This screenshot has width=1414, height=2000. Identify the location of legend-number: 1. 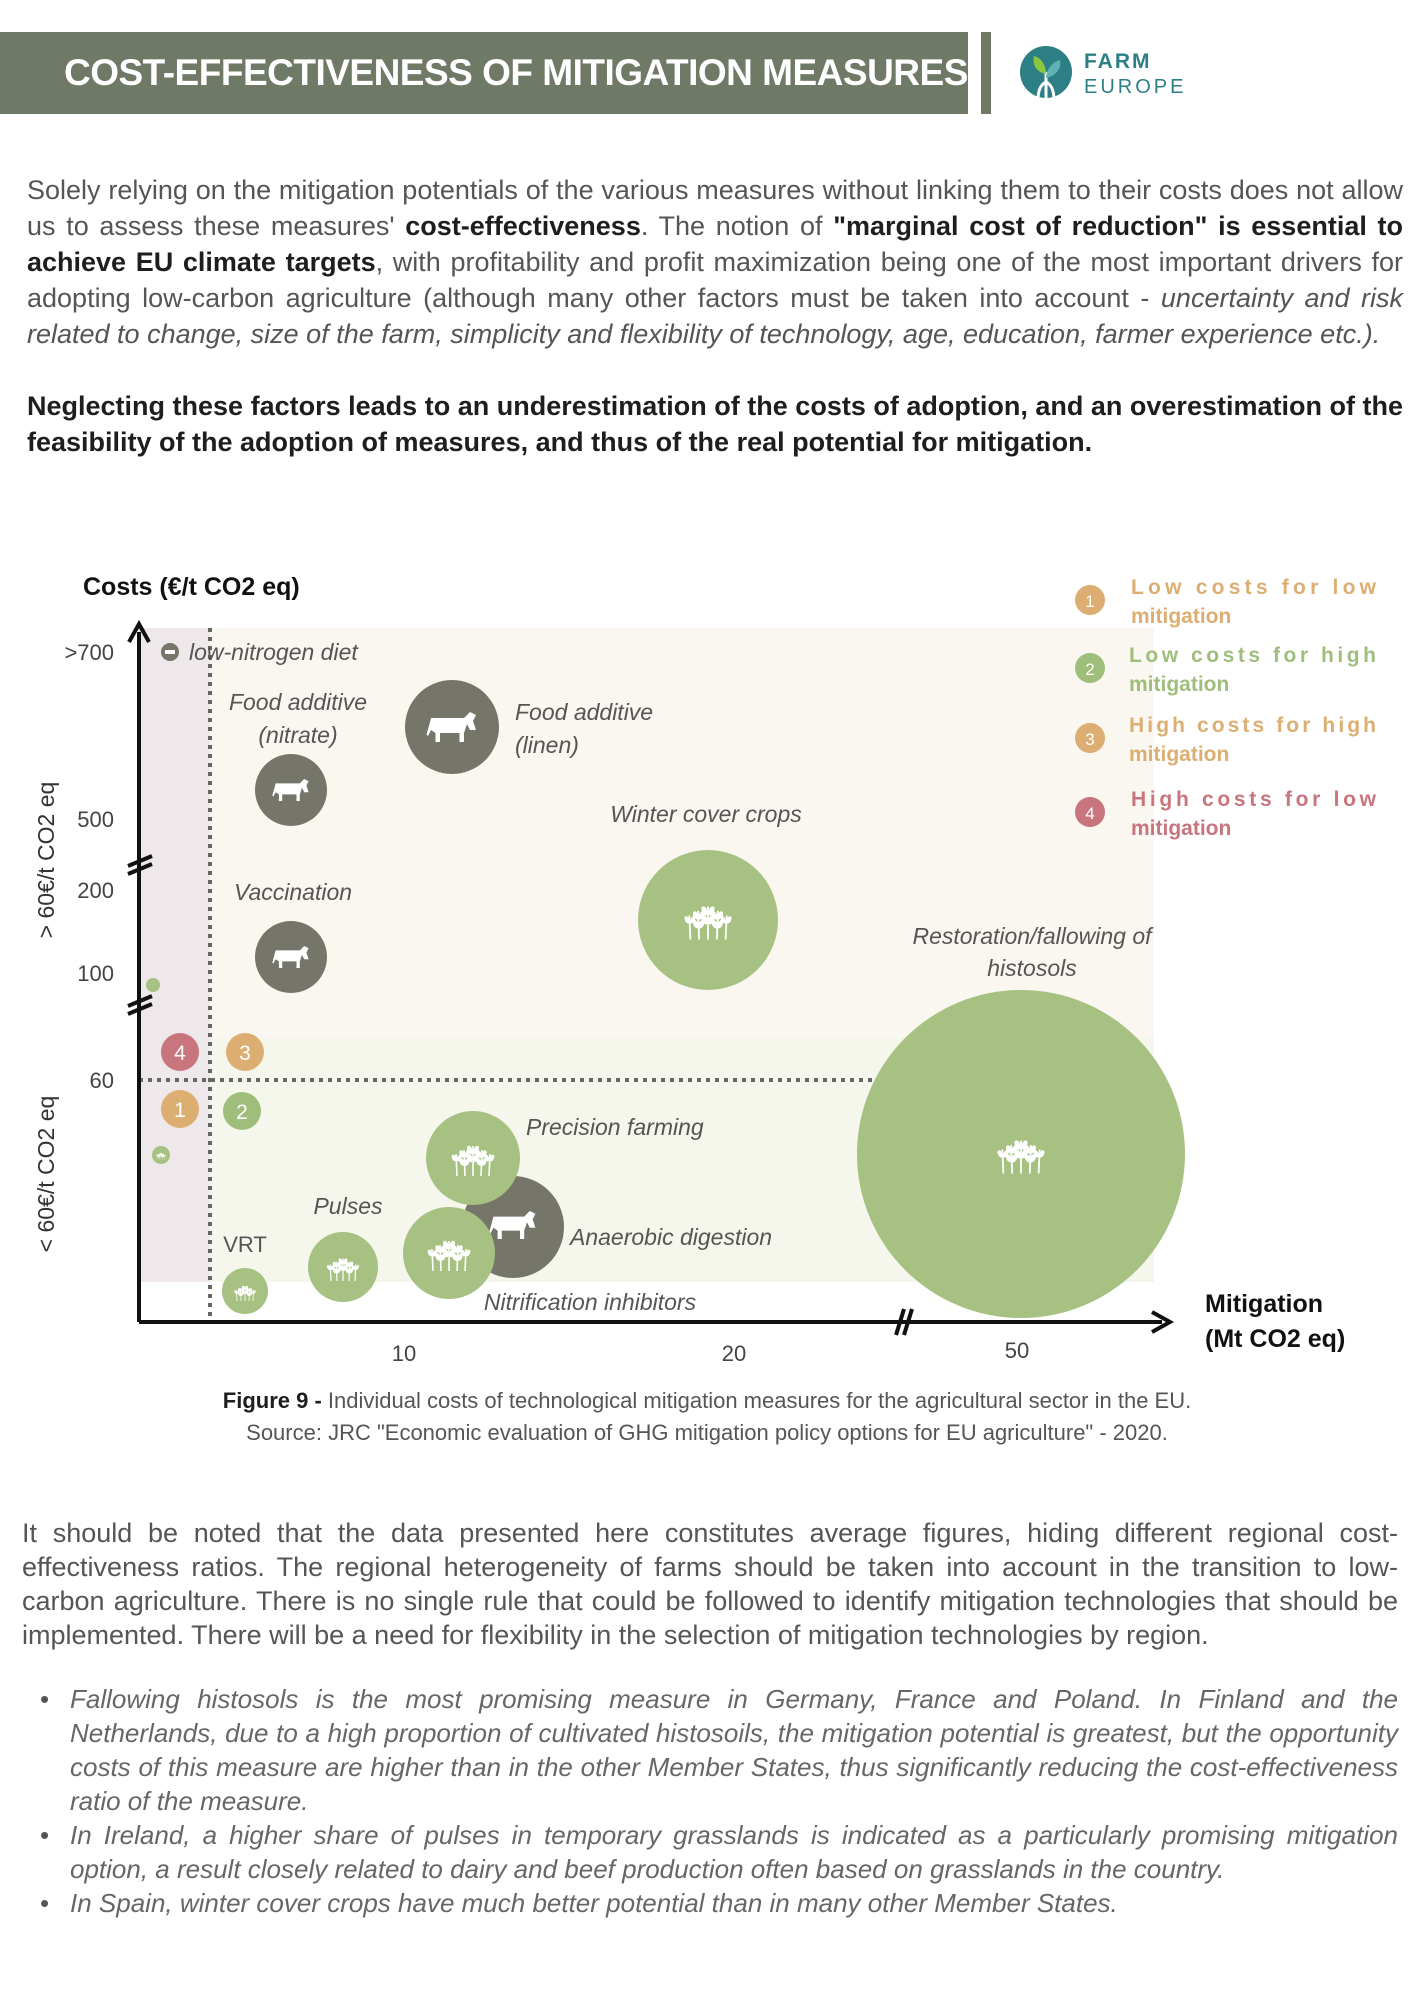
(1089, 601).